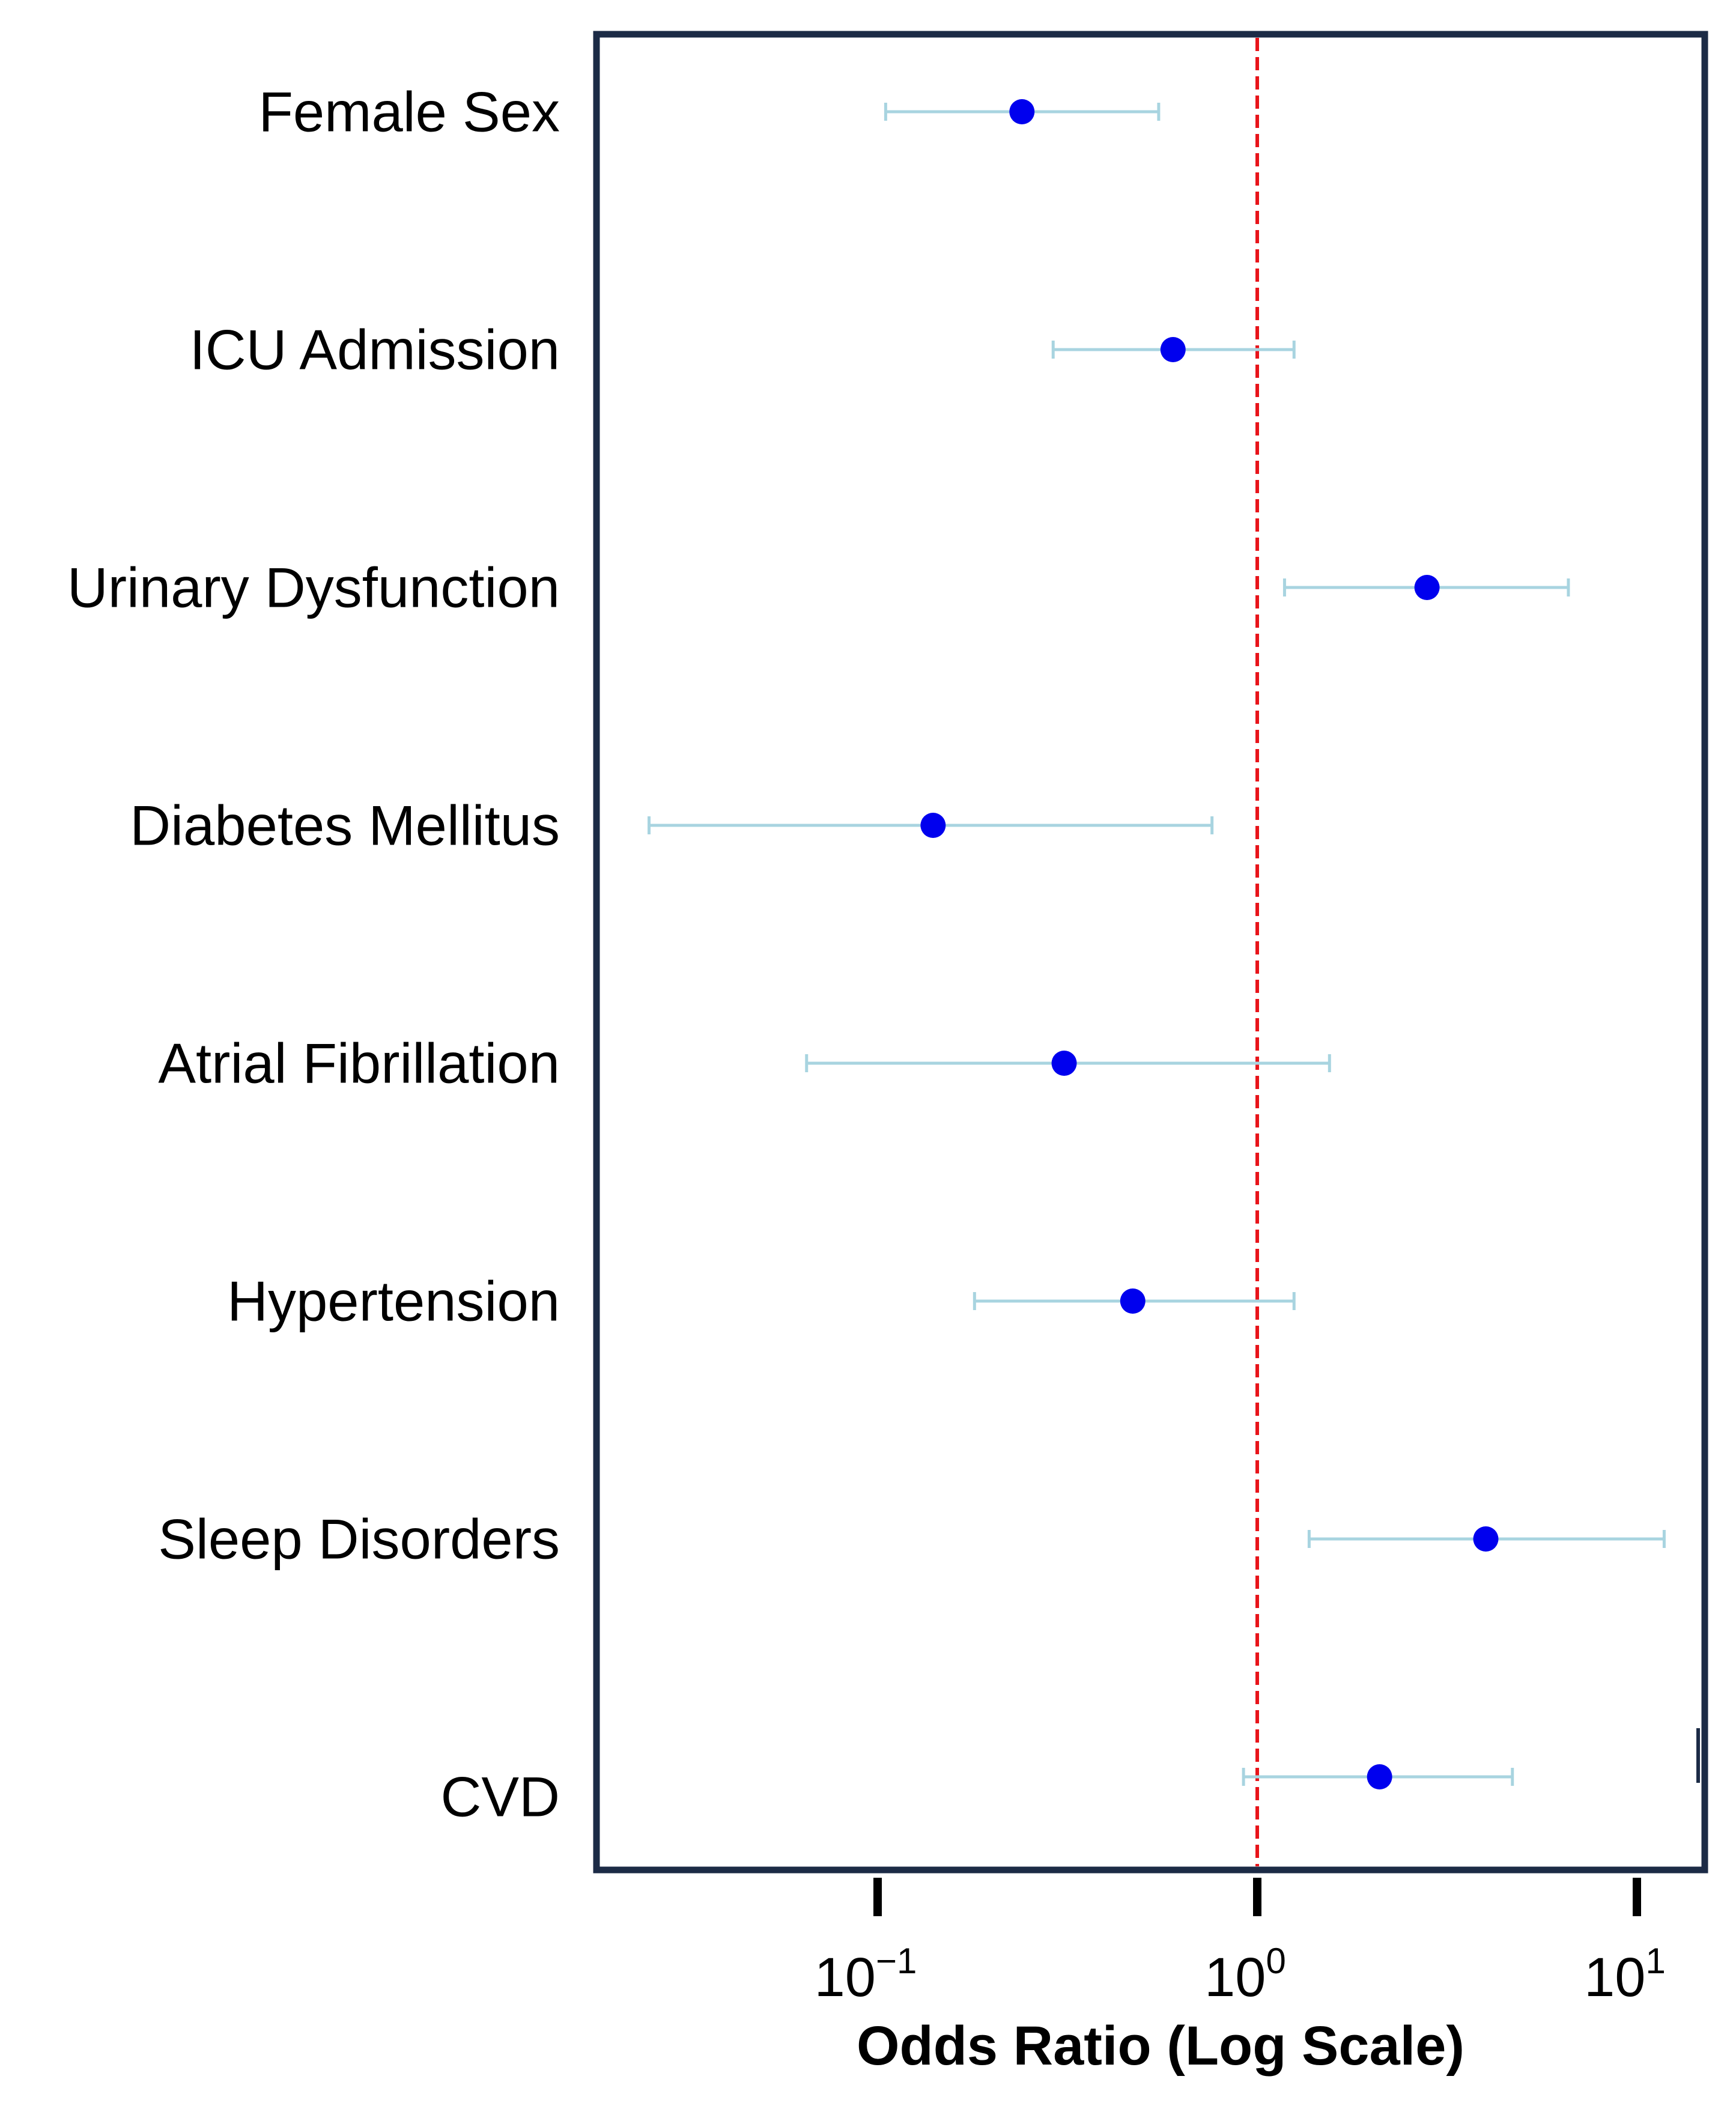 The width and height of the screenshot is (1736, 2106). Describe the element at coordinates (393, 1301) in the screenshot. I see `category-label: Hypertension` at that location.